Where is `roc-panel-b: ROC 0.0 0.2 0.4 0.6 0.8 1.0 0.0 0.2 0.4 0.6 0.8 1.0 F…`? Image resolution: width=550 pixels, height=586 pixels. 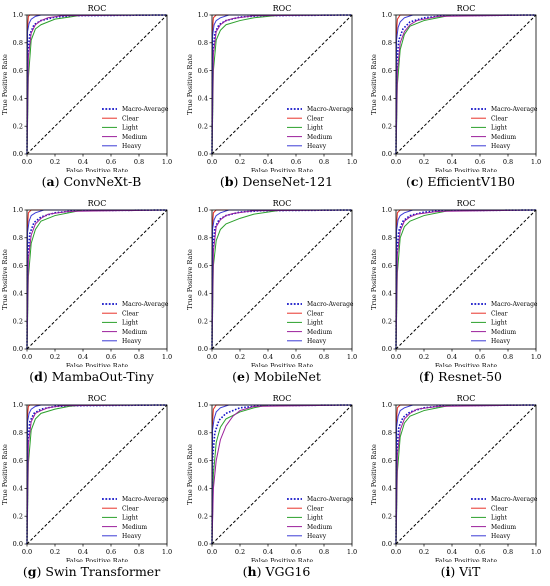 roc-panel-b: ROC 0.0 0.2 0.4 0.6 0.8 1.0 0.0 0.2 0.4 0.6 0.8 1.0 F… is located at coordinates (276, 97).